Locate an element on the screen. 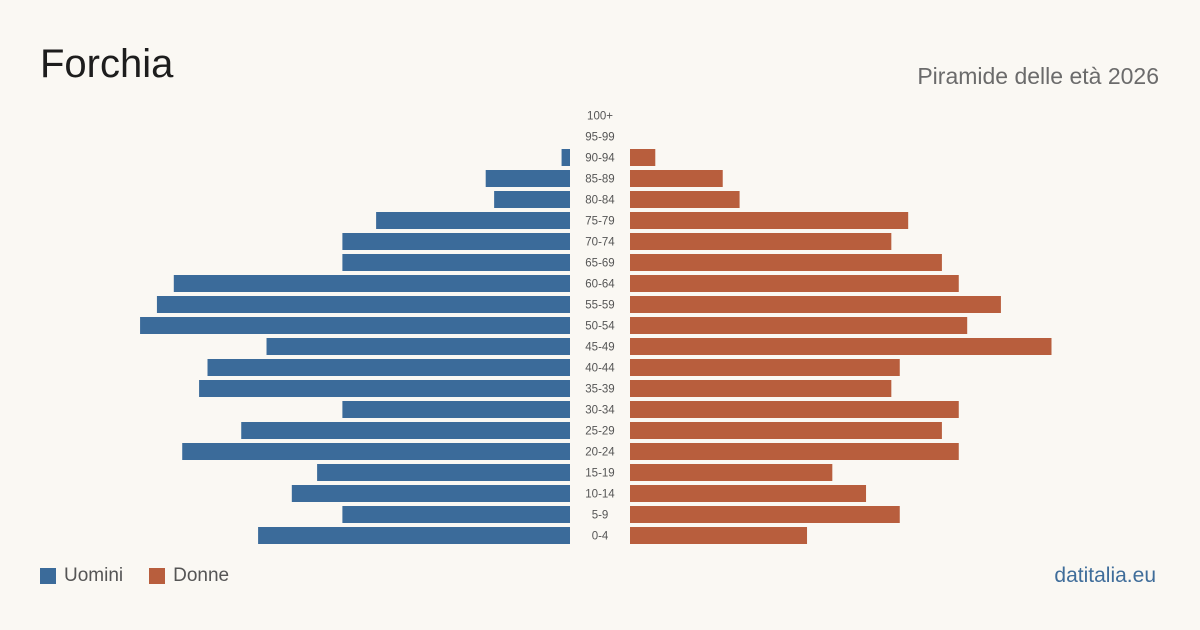  age-group-label: 100+ is located at coordinates (600, 117).